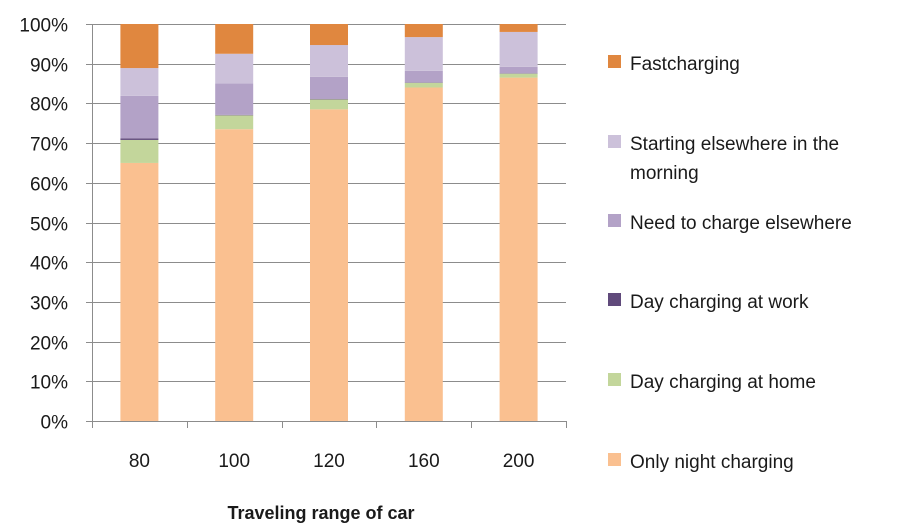 The image size is (913, 527). I want to click on y-tick-label: 60%, so click(49, 185).